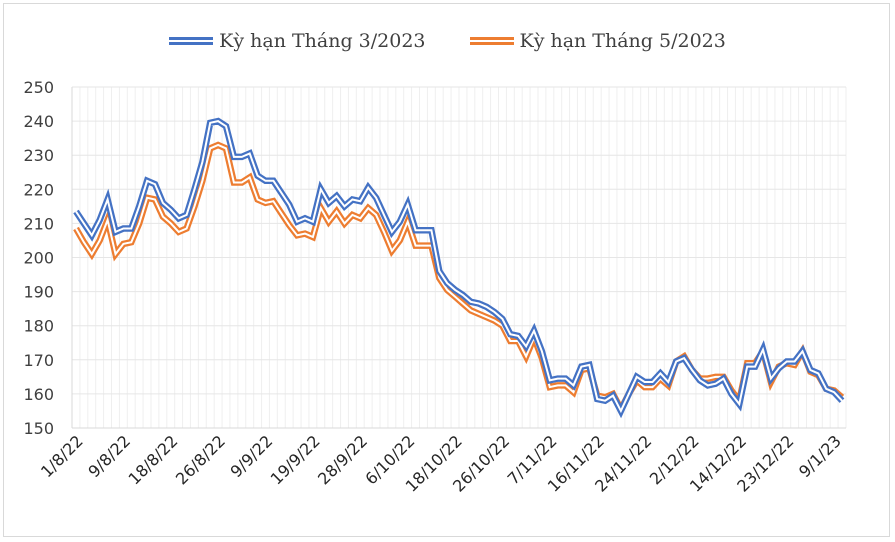 This screenshot has height=542, width=895. I want to click on y-tick-label: 160, so click(38, 394).